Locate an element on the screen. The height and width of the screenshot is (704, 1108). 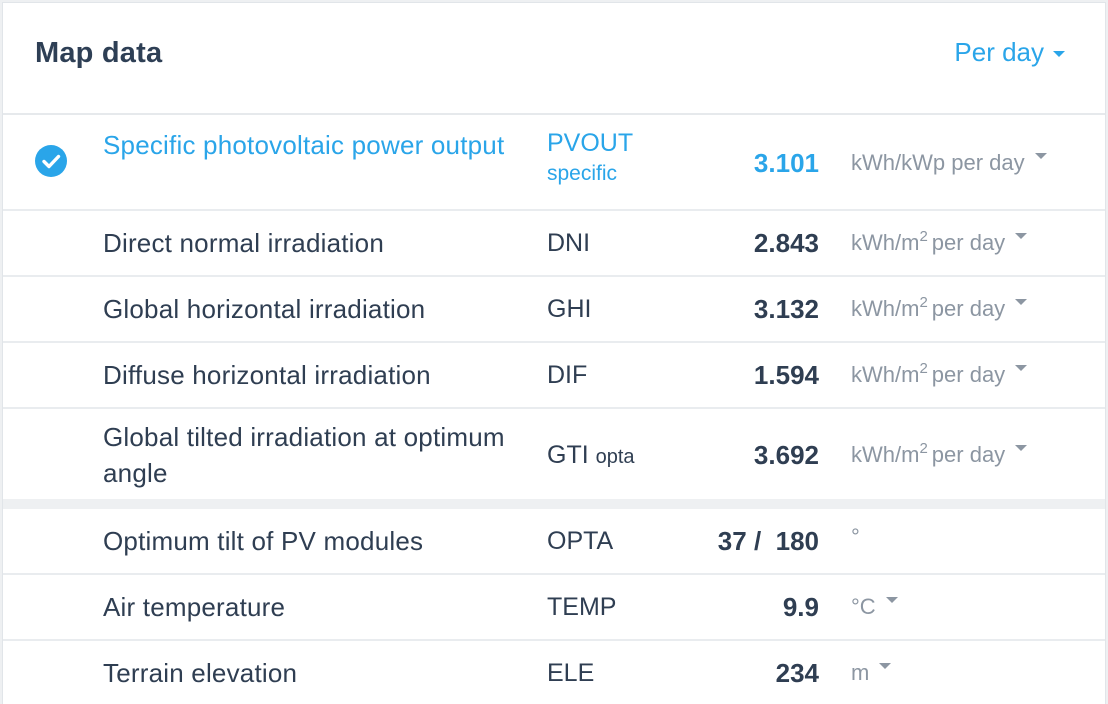
unit-dropdown: °C is located at coordinates (874, 607).